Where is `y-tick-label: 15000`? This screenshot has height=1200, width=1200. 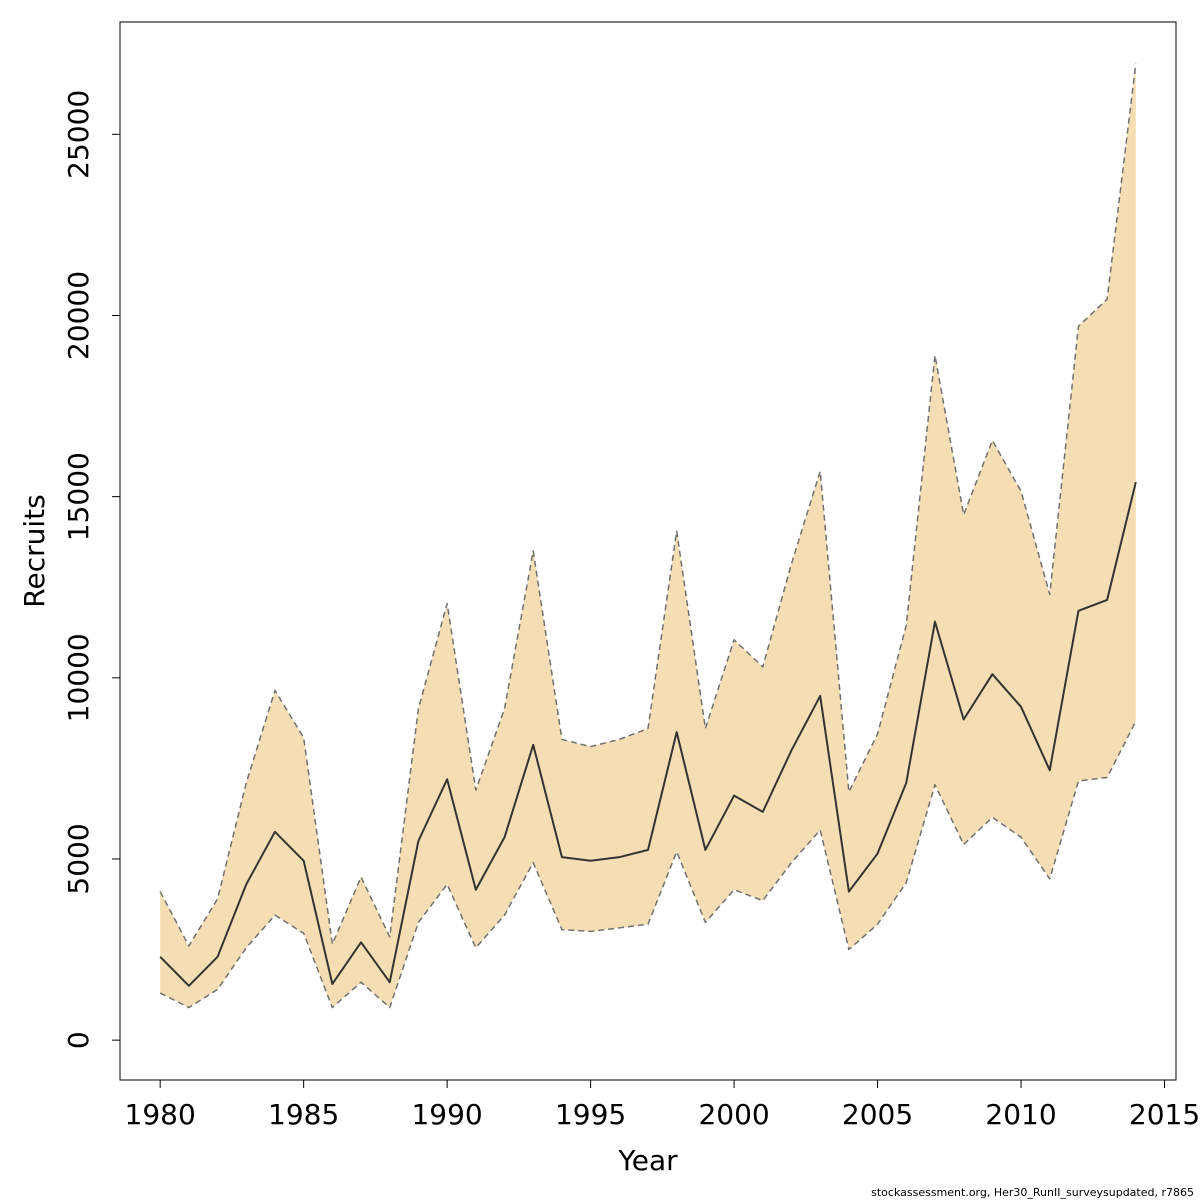
y-tick-label: 15000 is located at coordinates (78, 496).